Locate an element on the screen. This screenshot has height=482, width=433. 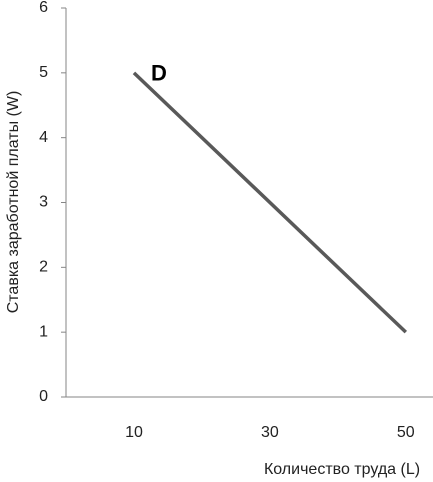
x-axis-label: Количество труда (L) is located at coordinates (342, 469).